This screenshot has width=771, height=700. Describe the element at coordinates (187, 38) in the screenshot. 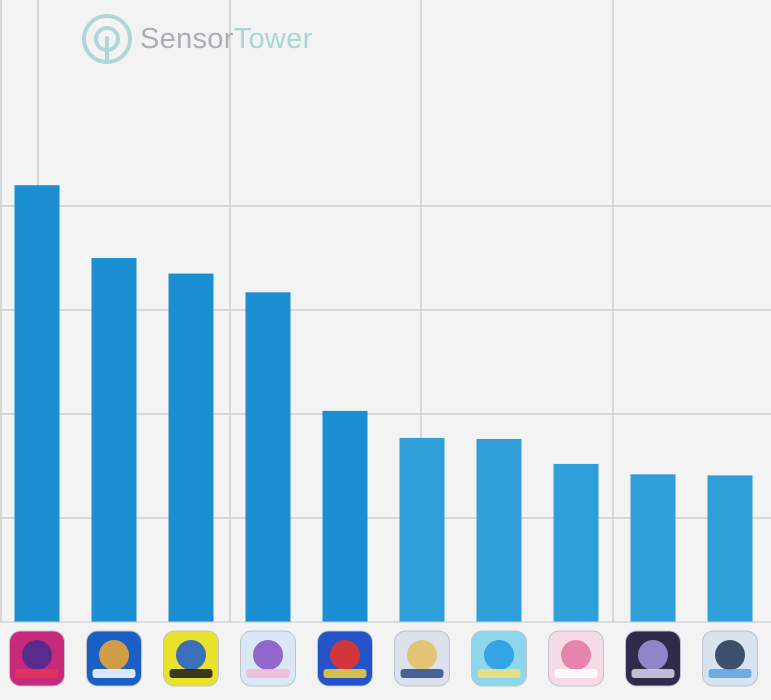

I see `logo-word-sensor: Sensor` at that location.